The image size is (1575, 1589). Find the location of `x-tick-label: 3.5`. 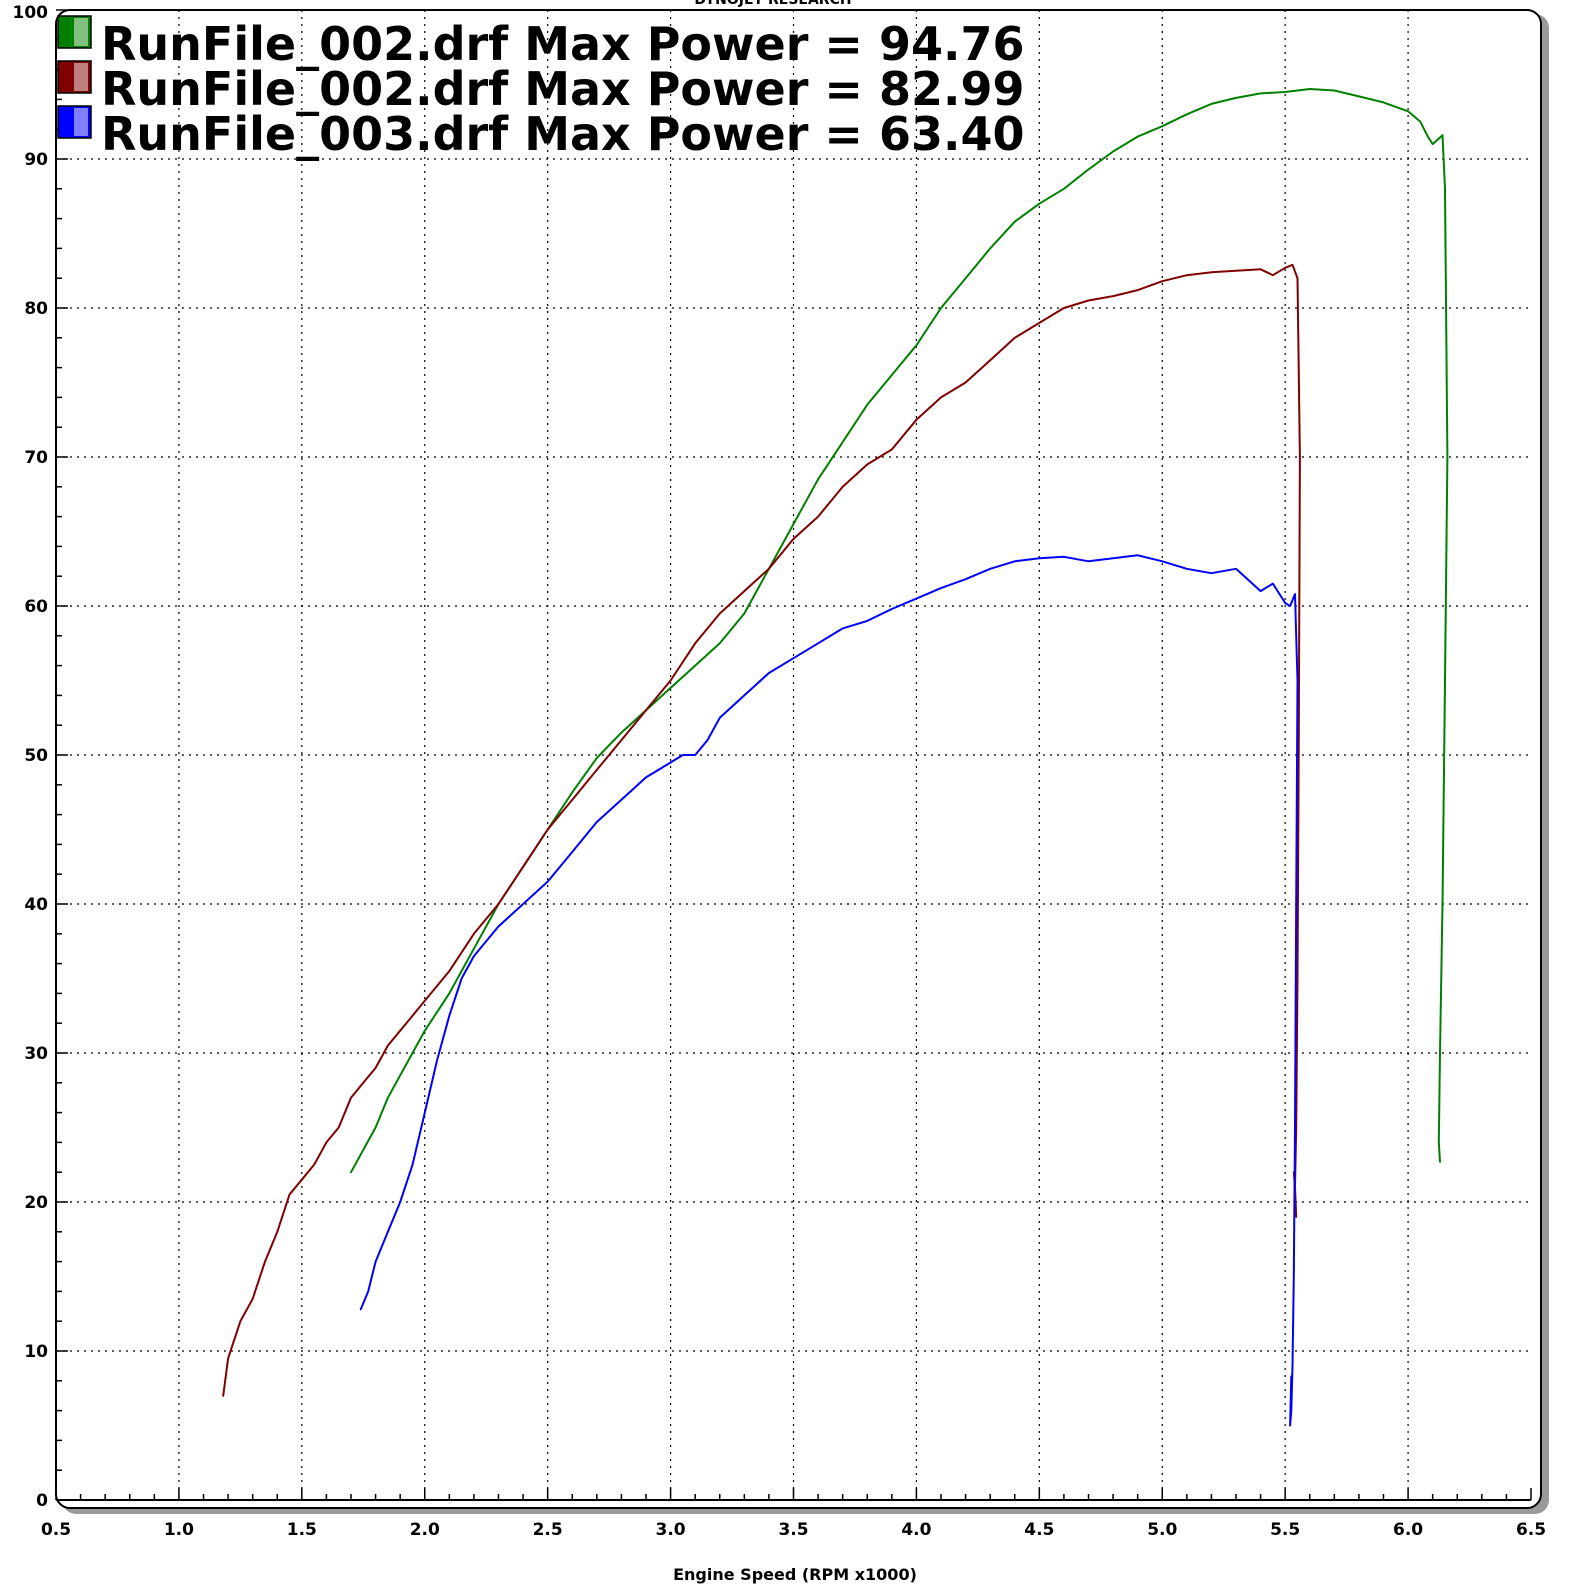

x-tick-label: 3.5 is located at coordinates (793, 1530).